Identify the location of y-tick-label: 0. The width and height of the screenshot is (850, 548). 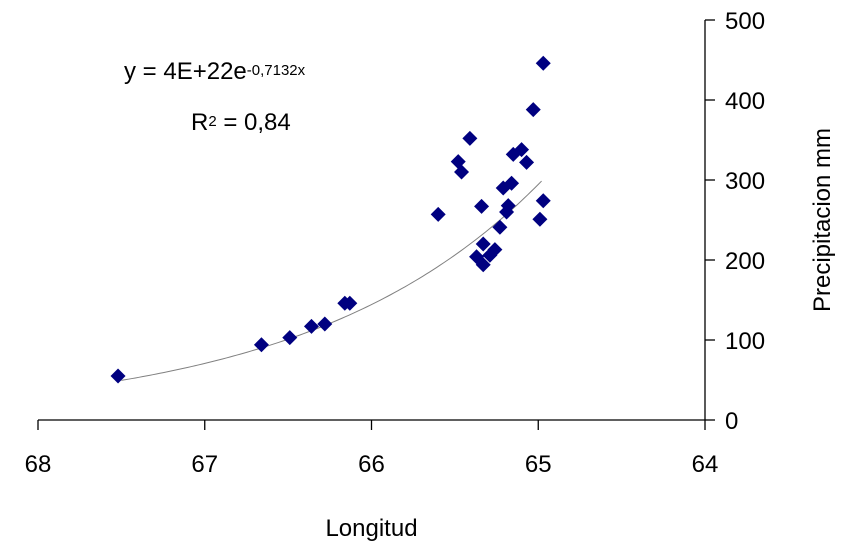
(731, 421).